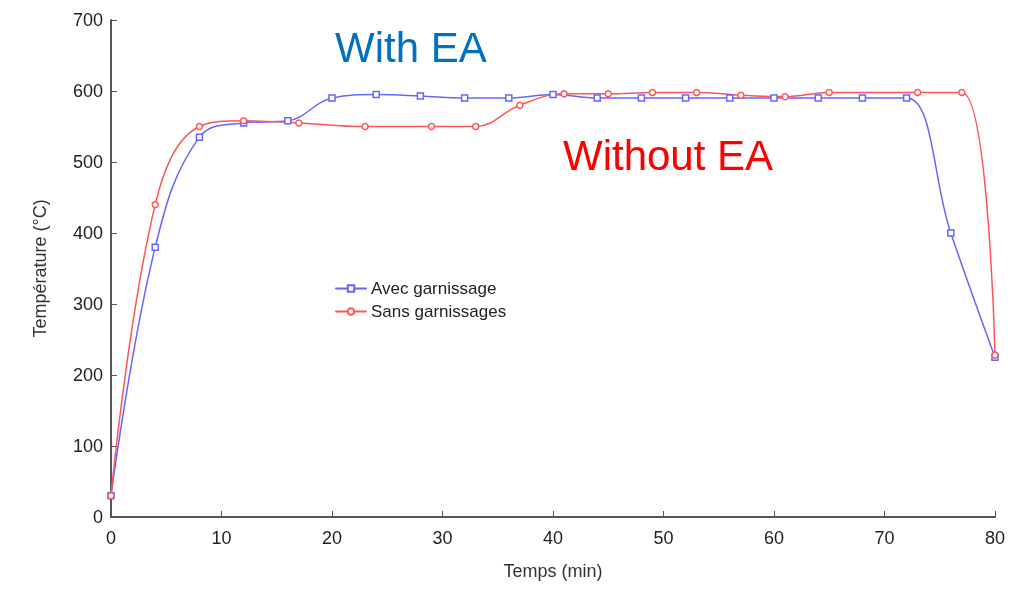 The image size is (1022, 604). Describe the element at coordinates (774, 538) in the screenshot. I see `x-tick-label: 60` at that location.